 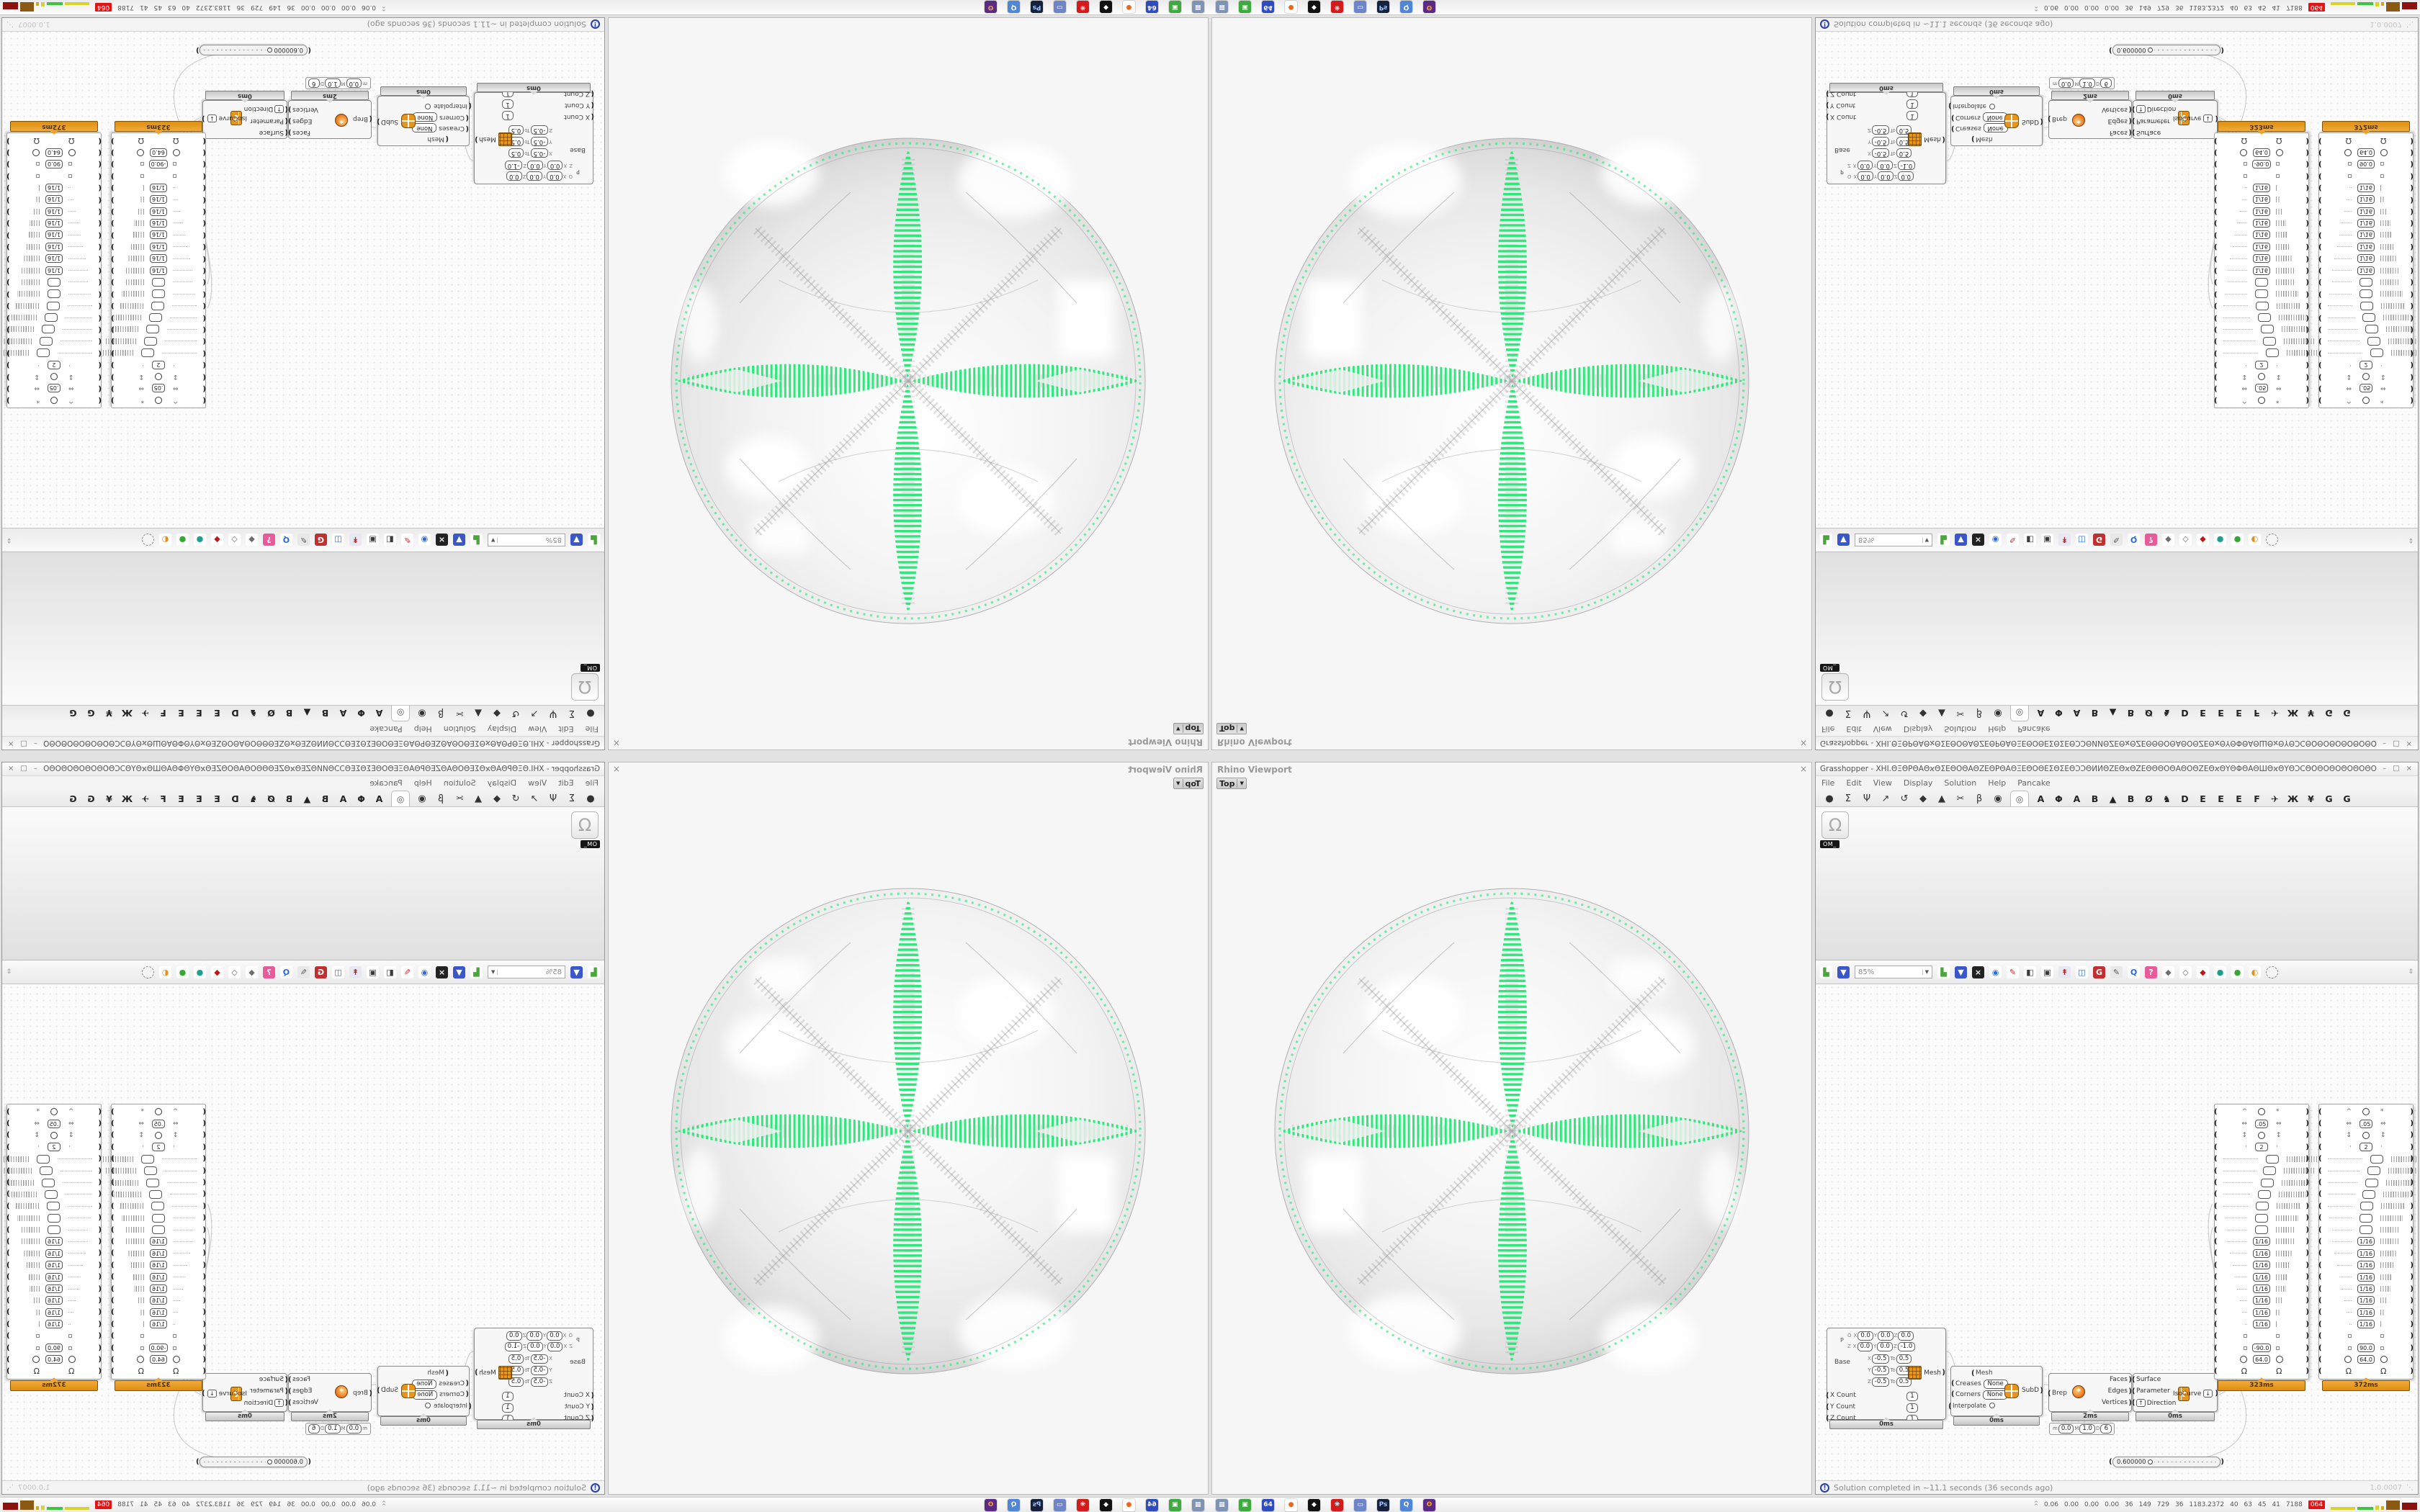 I want to click on plugin-tab: ¥, so click(x=109, y=713).